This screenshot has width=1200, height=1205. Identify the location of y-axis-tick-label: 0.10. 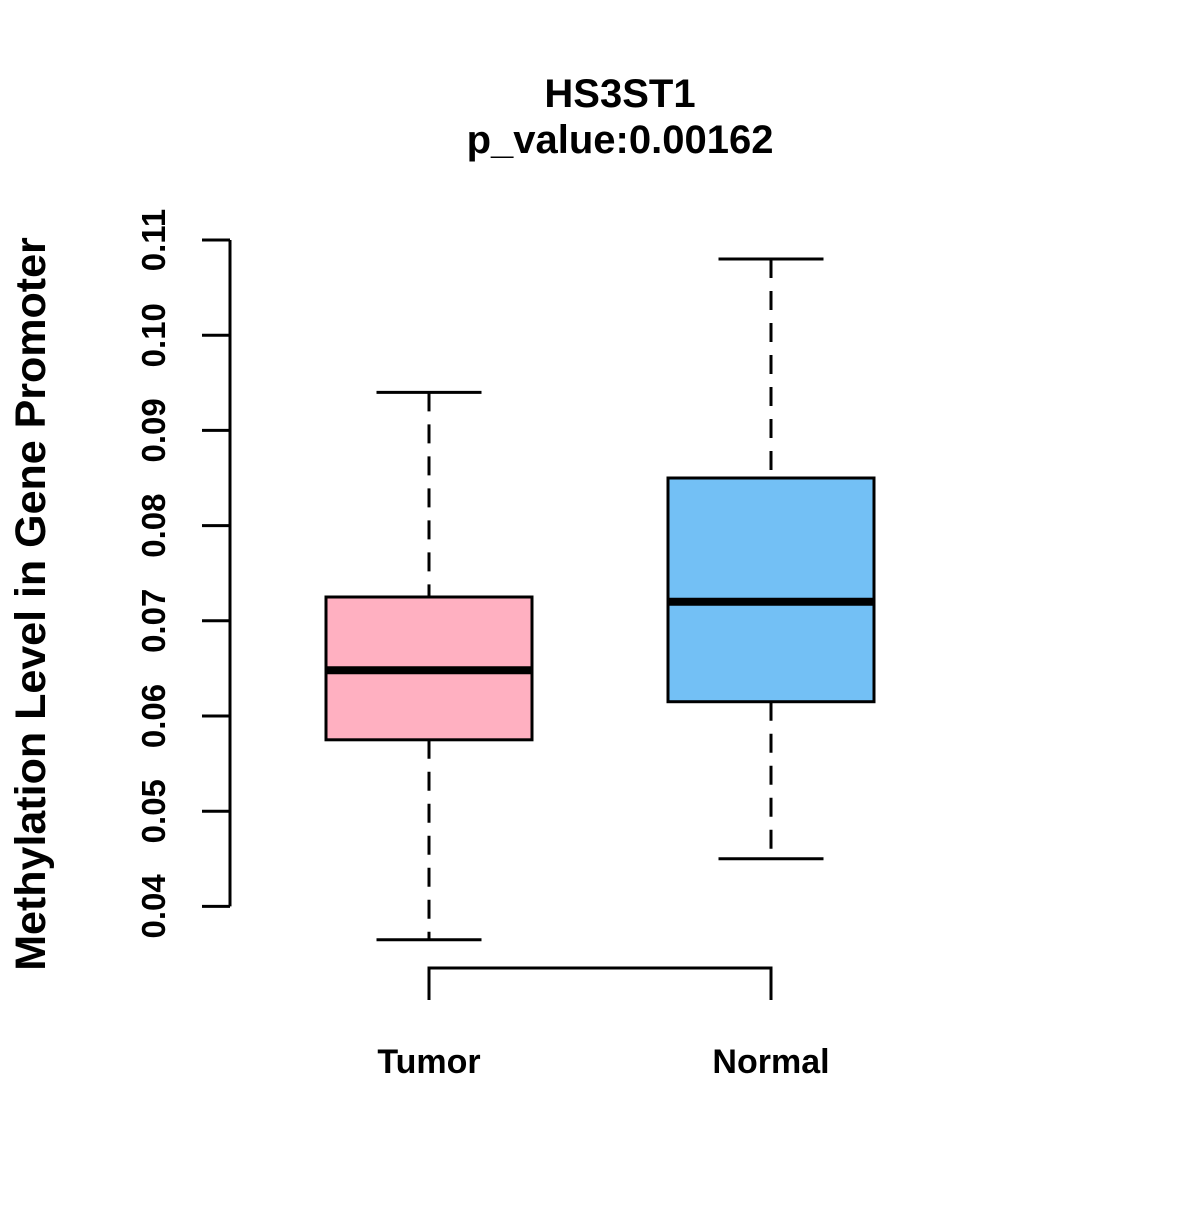
(153, 335).